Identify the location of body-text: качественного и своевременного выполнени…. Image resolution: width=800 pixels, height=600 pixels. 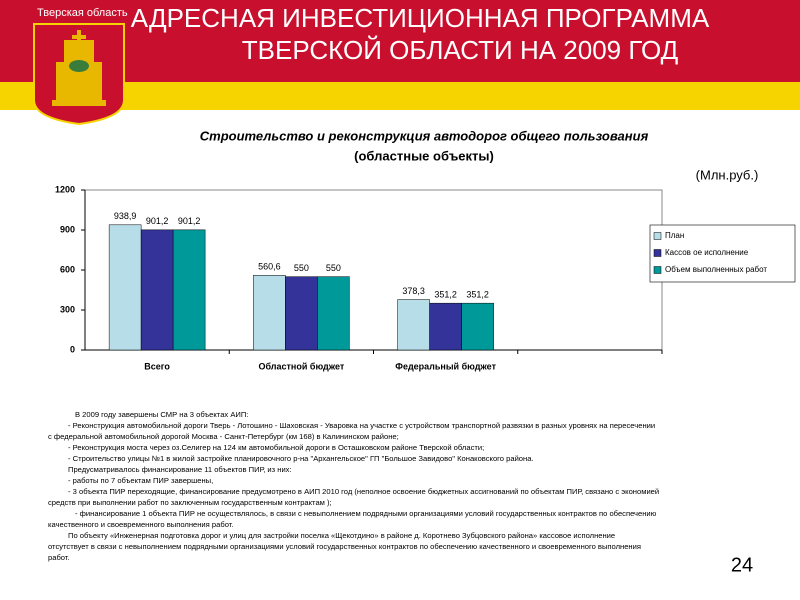
(141, 524).